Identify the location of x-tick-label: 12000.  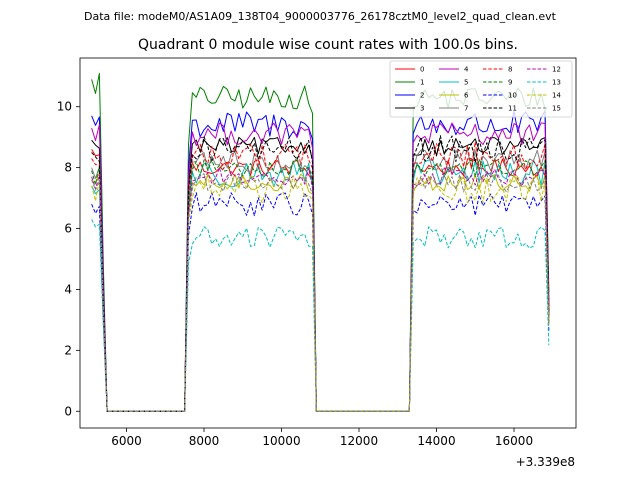
(359, 441).